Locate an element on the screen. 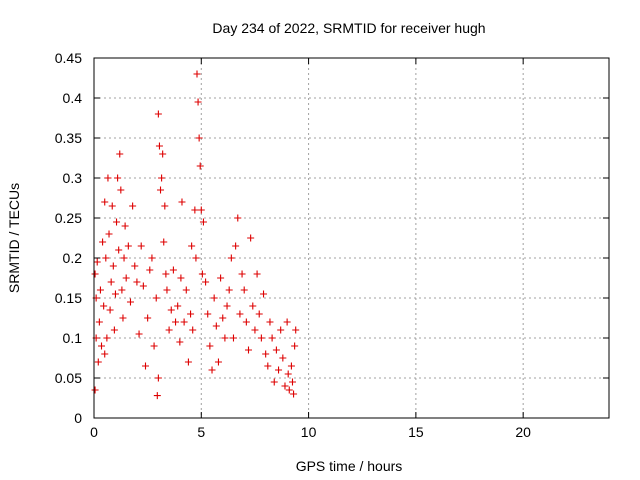 This screenshot has height=480, width=640. y-tick-label: 0.45 is located at coordinates (68, 58).